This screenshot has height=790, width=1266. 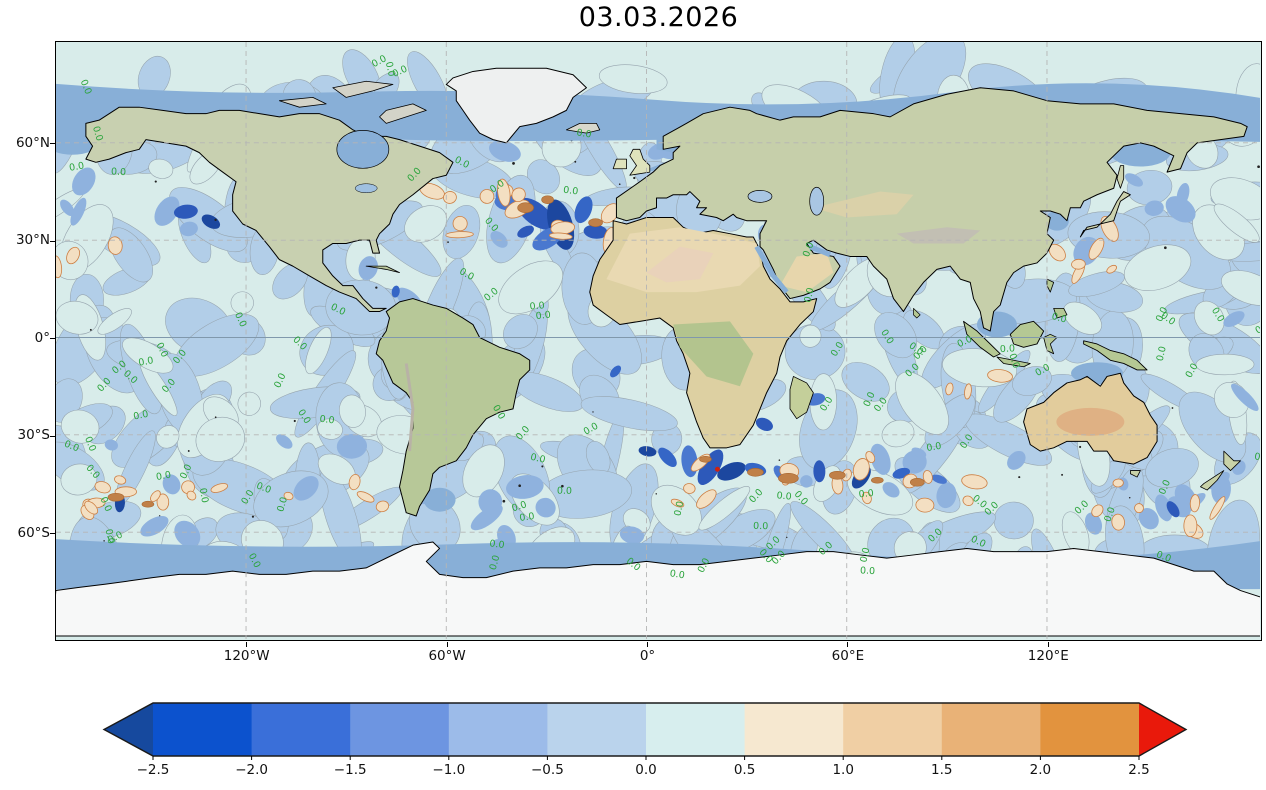 I want to click on colorbar-tick-label: 1.0, so click(x=843, y=770).